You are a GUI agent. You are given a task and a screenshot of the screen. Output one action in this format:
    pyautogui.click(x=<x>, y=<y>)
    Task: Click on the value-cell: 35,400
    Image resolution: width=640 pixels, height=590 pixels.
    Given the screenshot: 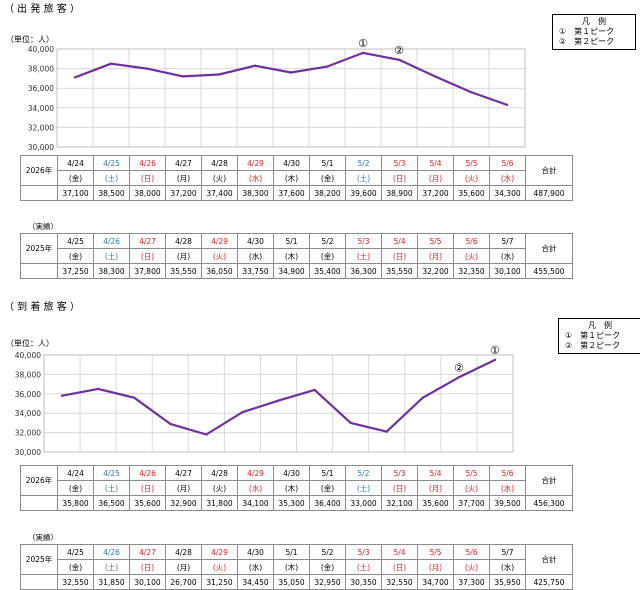 What is the action you would take?
    pyautogui.click(x=327, y=271)
    